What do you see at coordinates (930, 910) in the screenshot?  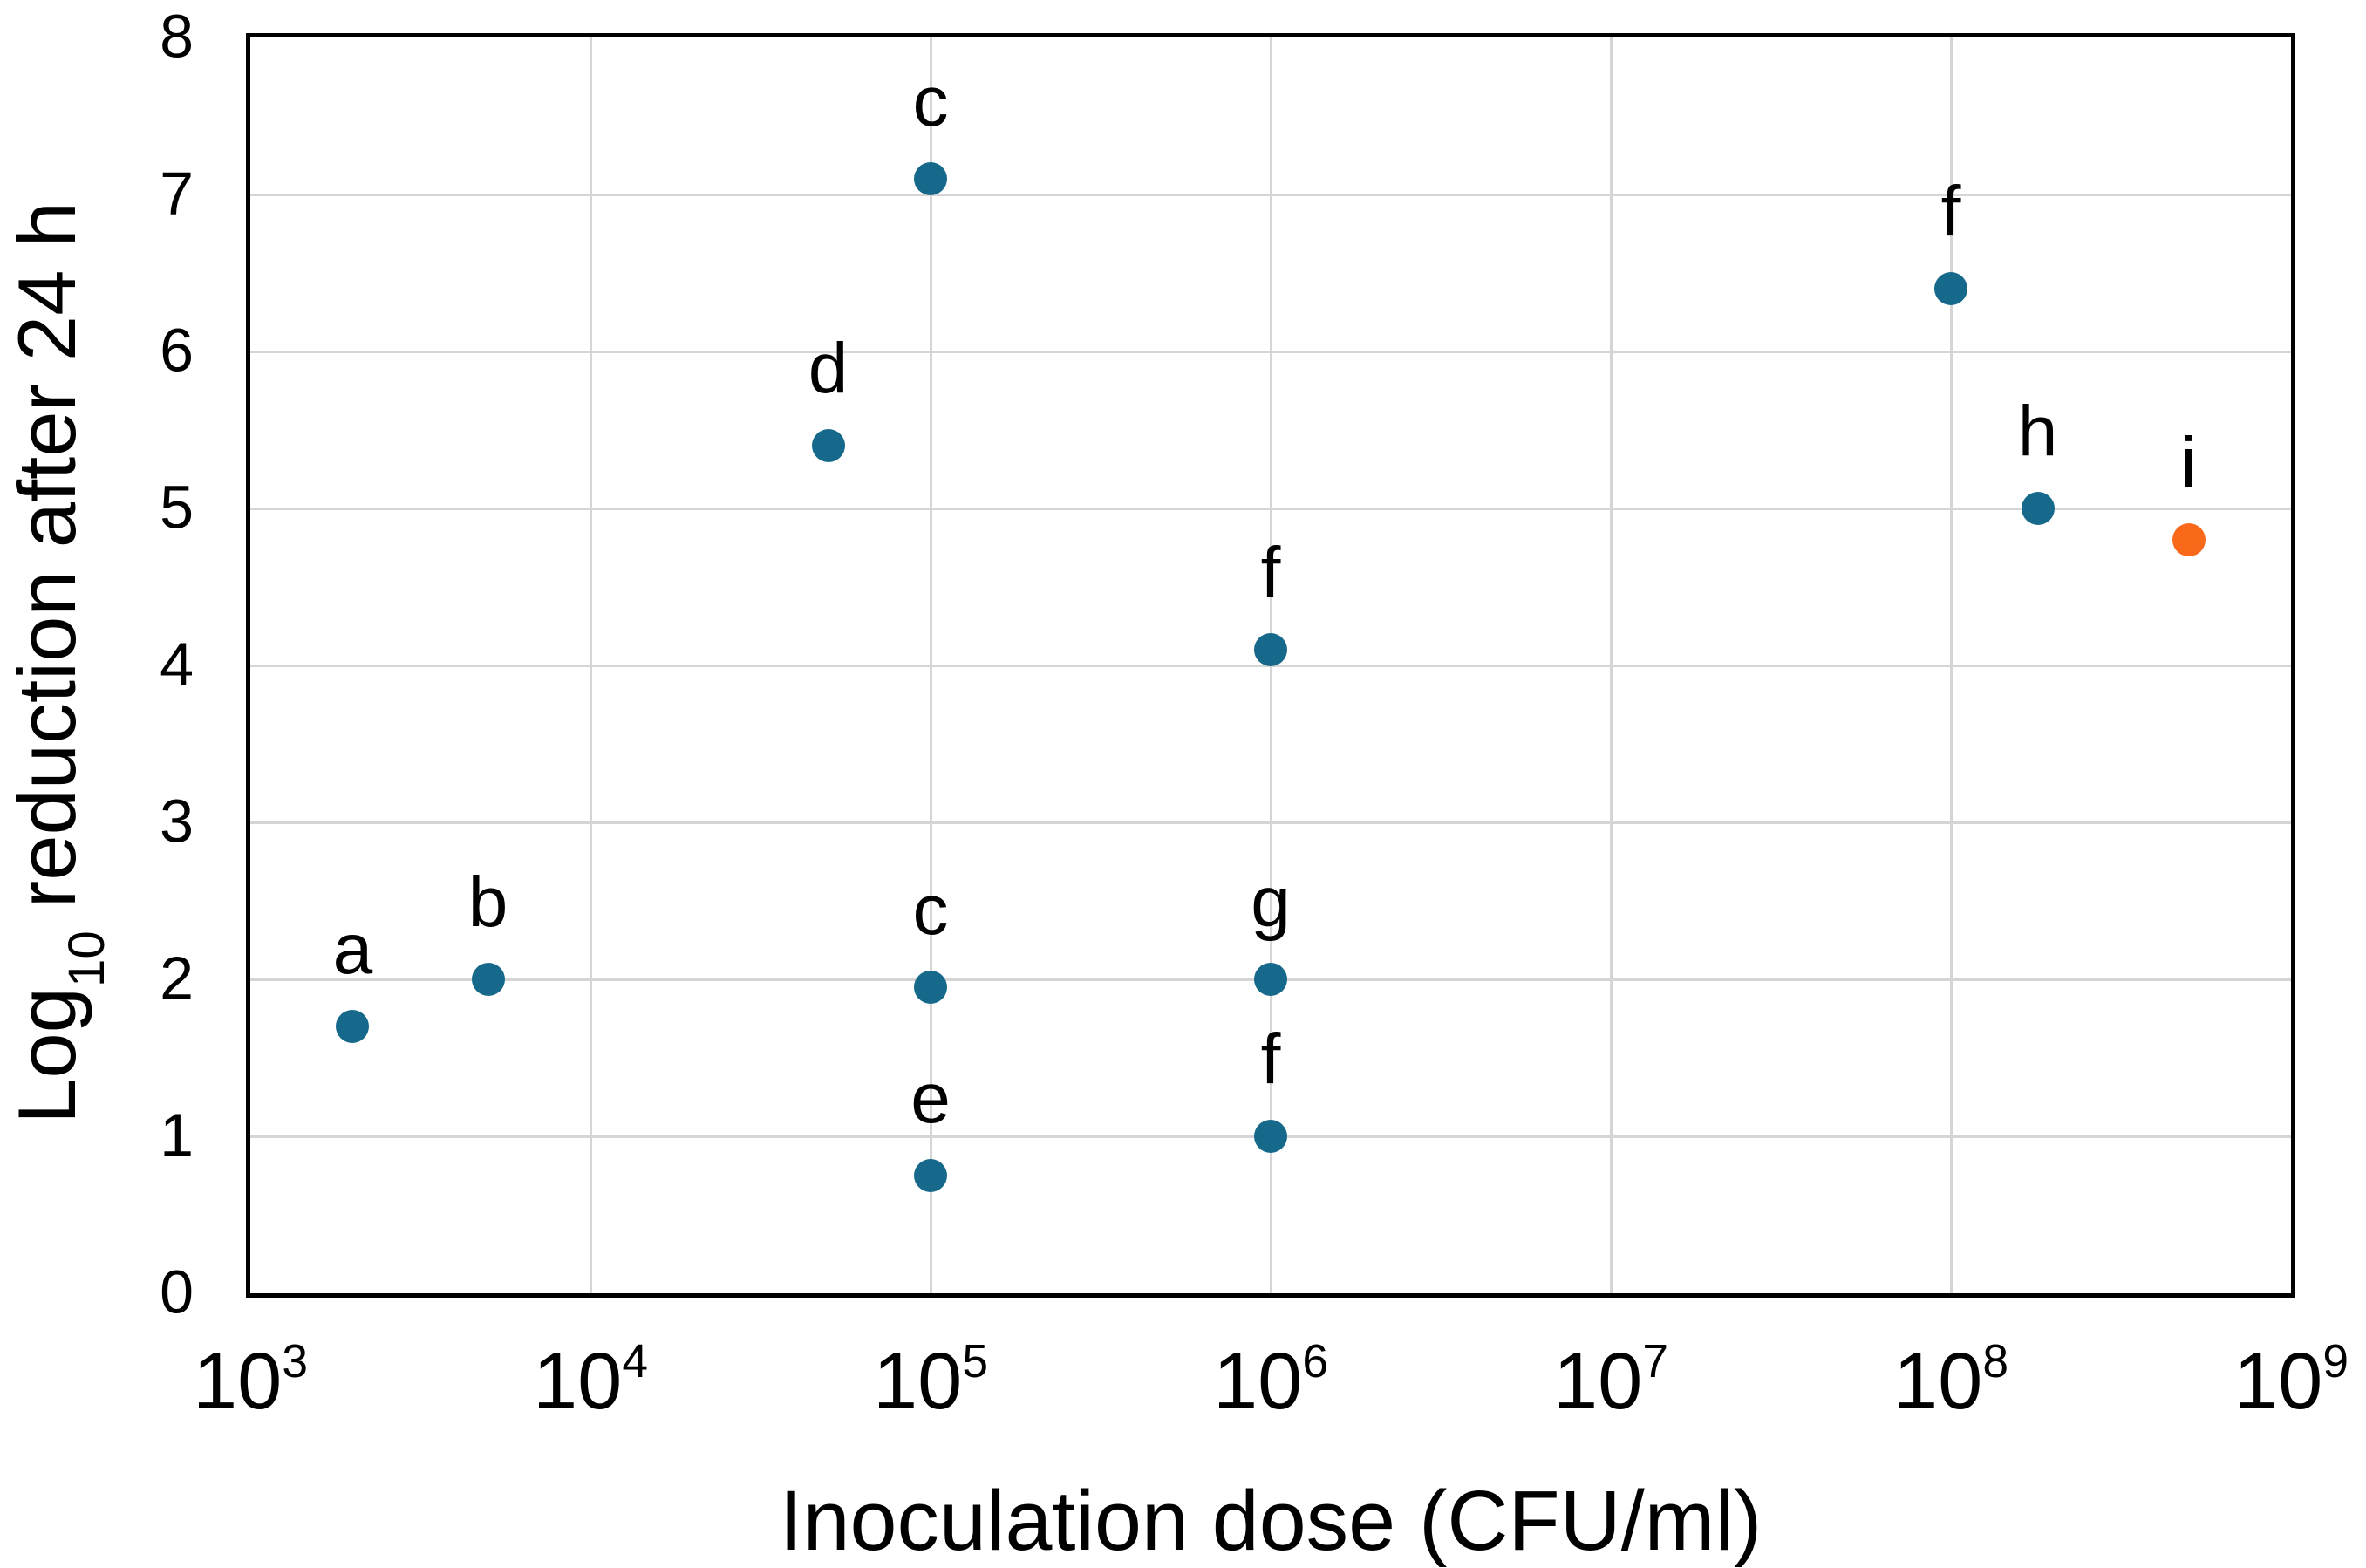 I see `point-label-c-04: c` at bounding box center [930, 910].